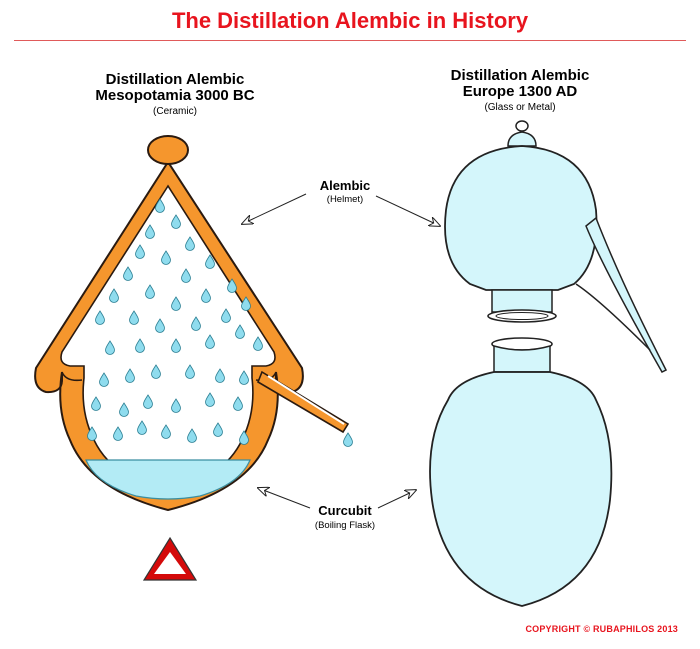 This screenshot has width=700, height=649. What do you see at coordinates (350, 40) in the screenshot?
I see `title-divider` at bounding box center [350, 40].